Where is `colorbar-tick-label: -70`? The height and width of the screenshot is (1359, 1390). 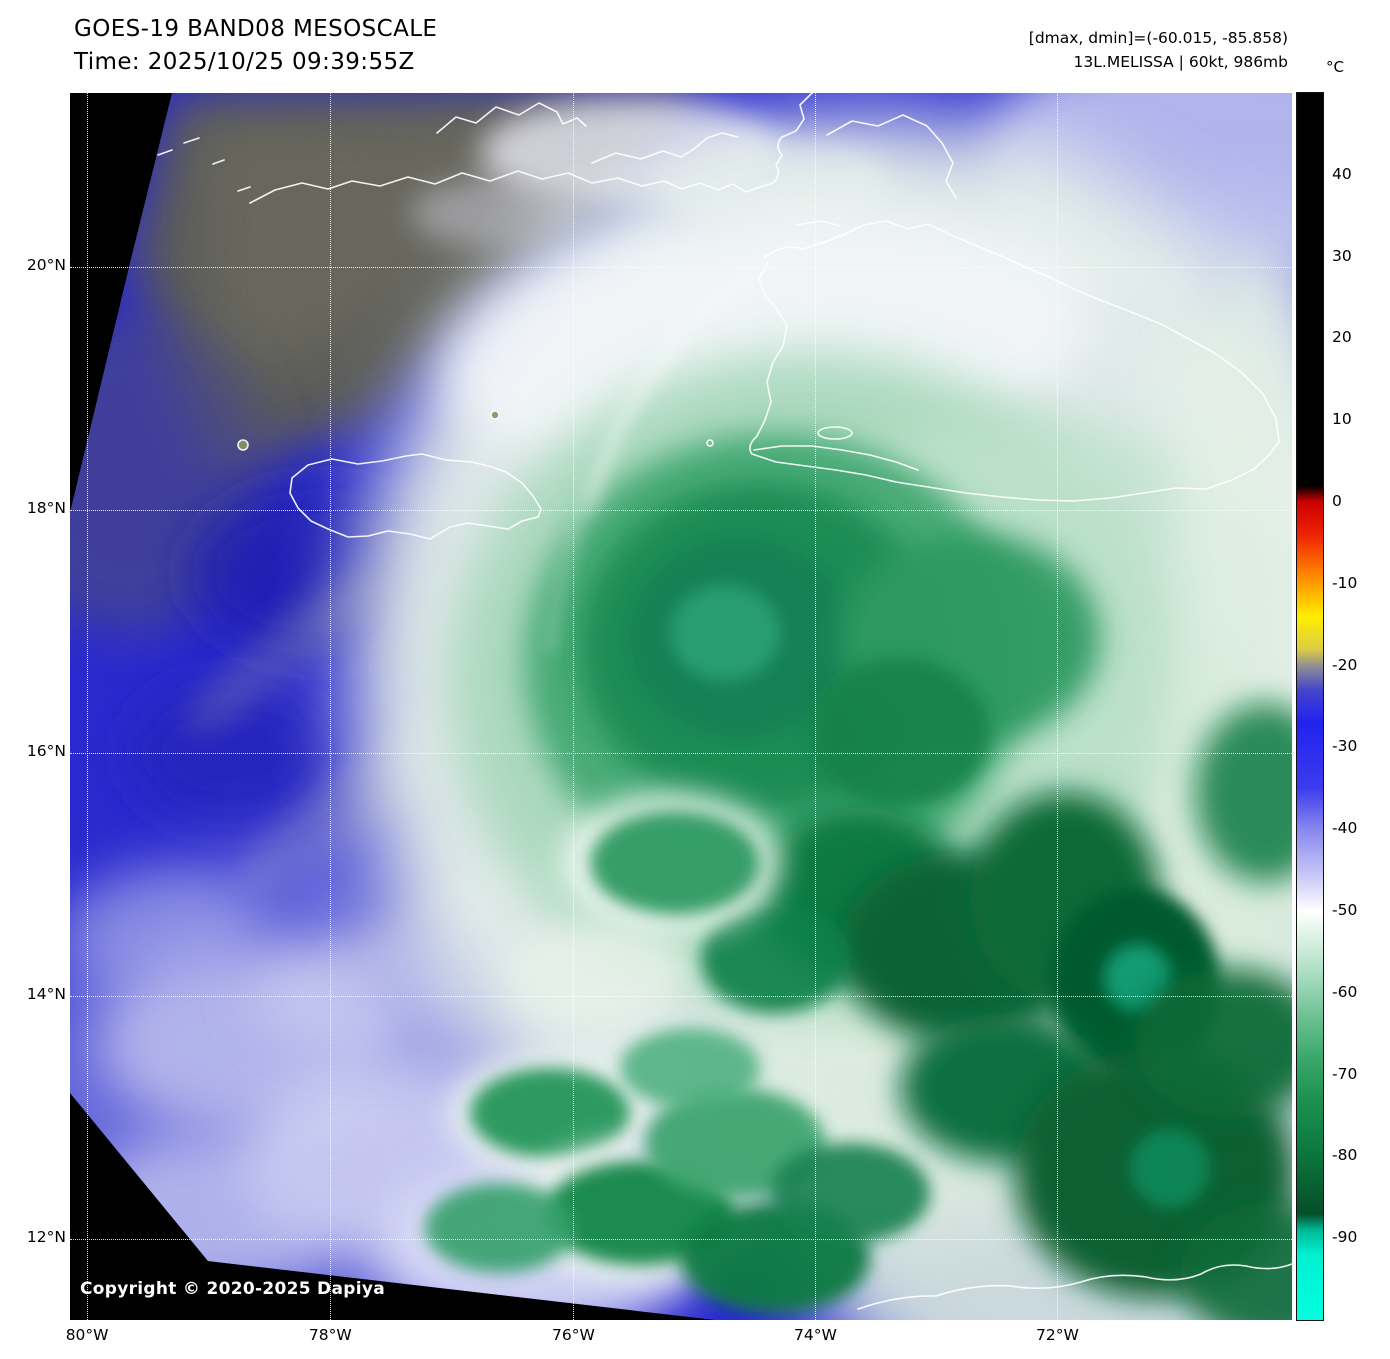 colorbar-tick-label: -70 is located at coordinates (1345, 1073).